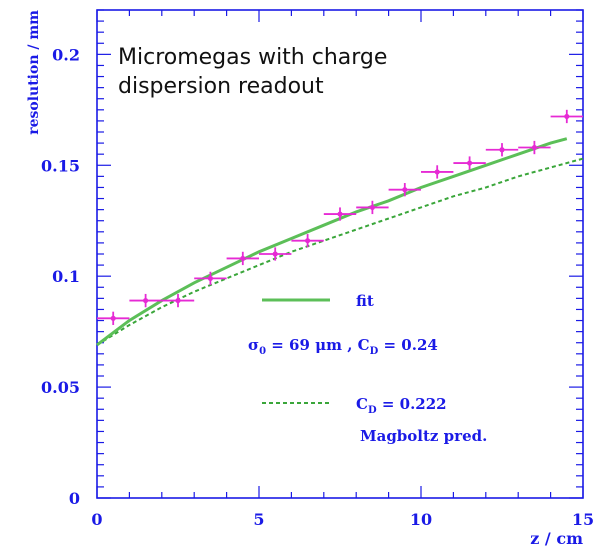 The image size is (603, 552). Describe the element at coordinates (421, 519) in the screenshot. I see `x-tick-label: 10` at that location.